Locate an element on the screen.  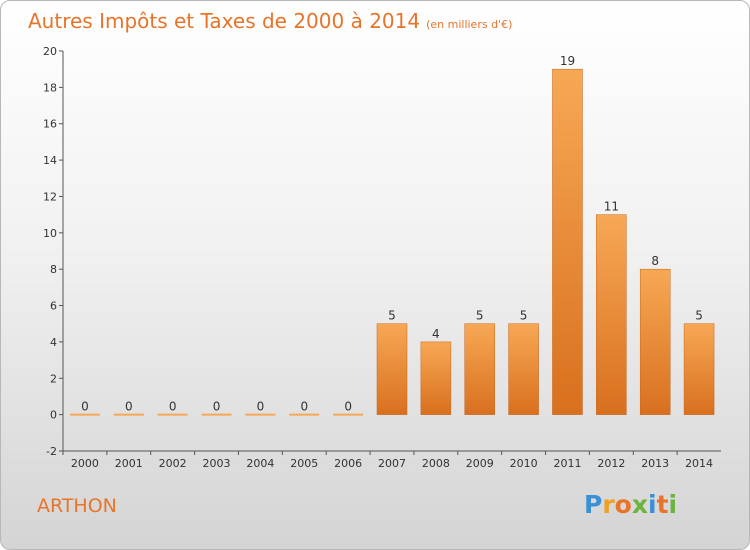
data-label: 4 is located at coordinates (436, 334).